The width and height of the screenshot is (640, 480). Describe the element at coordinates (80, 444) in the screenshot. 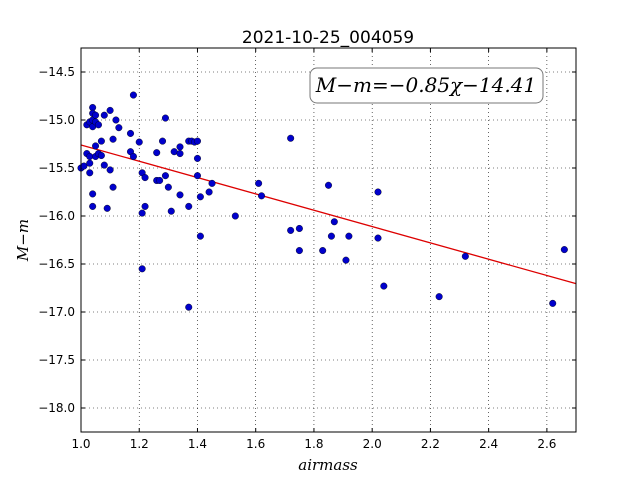

I see `x-tick-label: 1.0` at that location.